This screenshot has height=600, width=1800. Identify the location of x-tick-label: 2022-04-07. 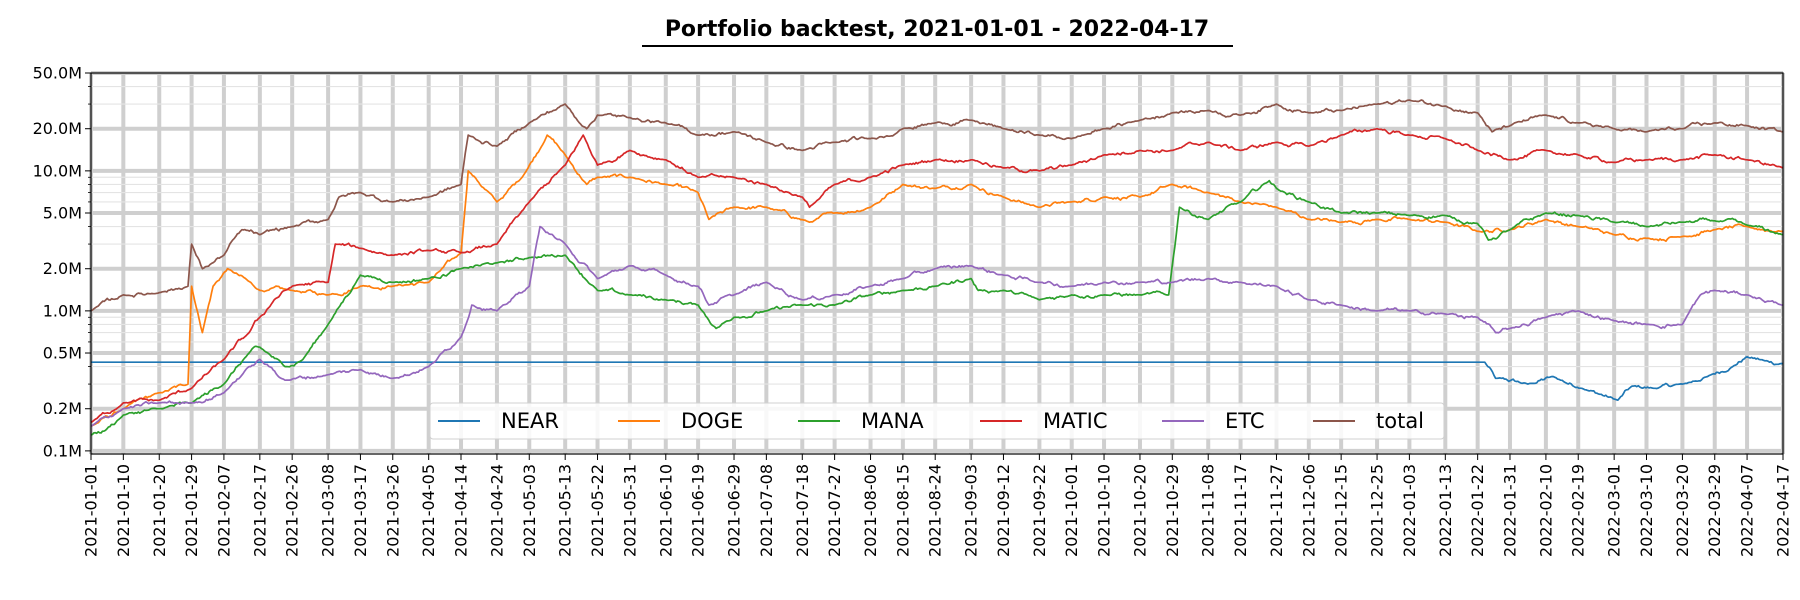
(1747, 510).